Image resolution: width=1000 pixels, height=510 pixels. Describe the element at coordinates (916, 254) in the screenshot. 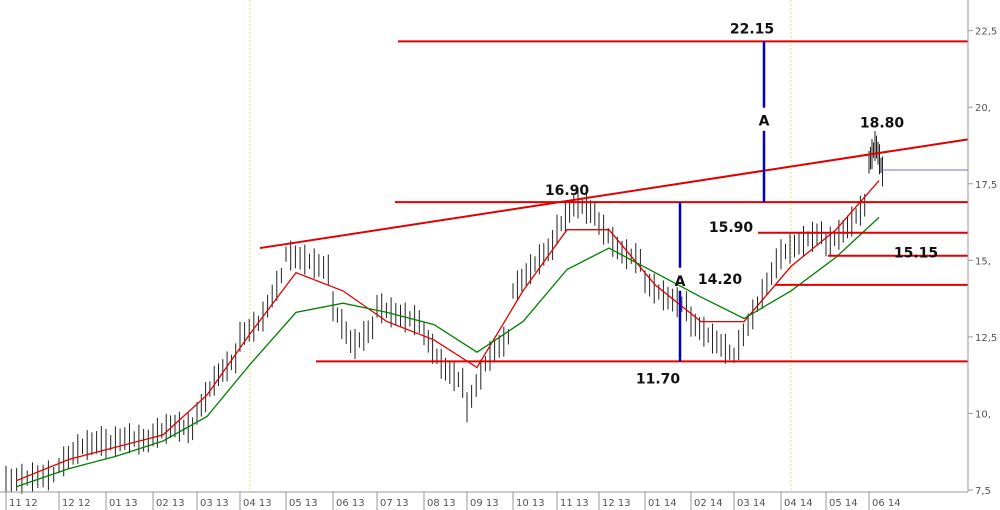

I see `level-label: 15.15` at that location.